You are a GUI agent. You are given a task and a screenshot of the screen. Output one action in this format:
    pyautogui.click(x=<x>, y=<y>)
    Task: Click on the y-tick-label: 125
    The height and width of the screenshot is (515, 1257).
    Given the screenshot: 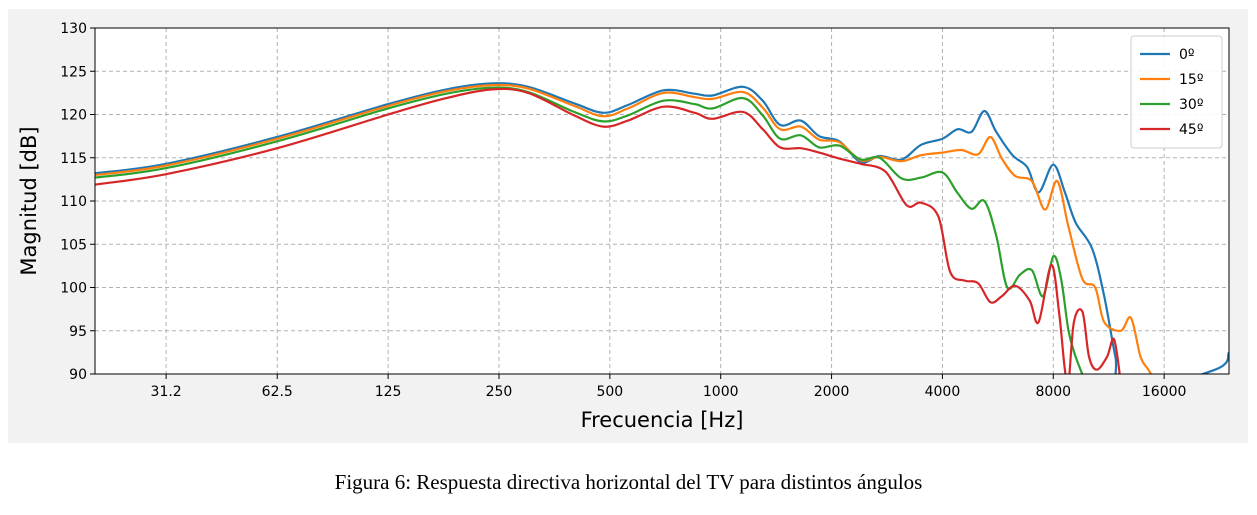 What is the action you would take?
    pyautogui.click(x=73, y=72)
    